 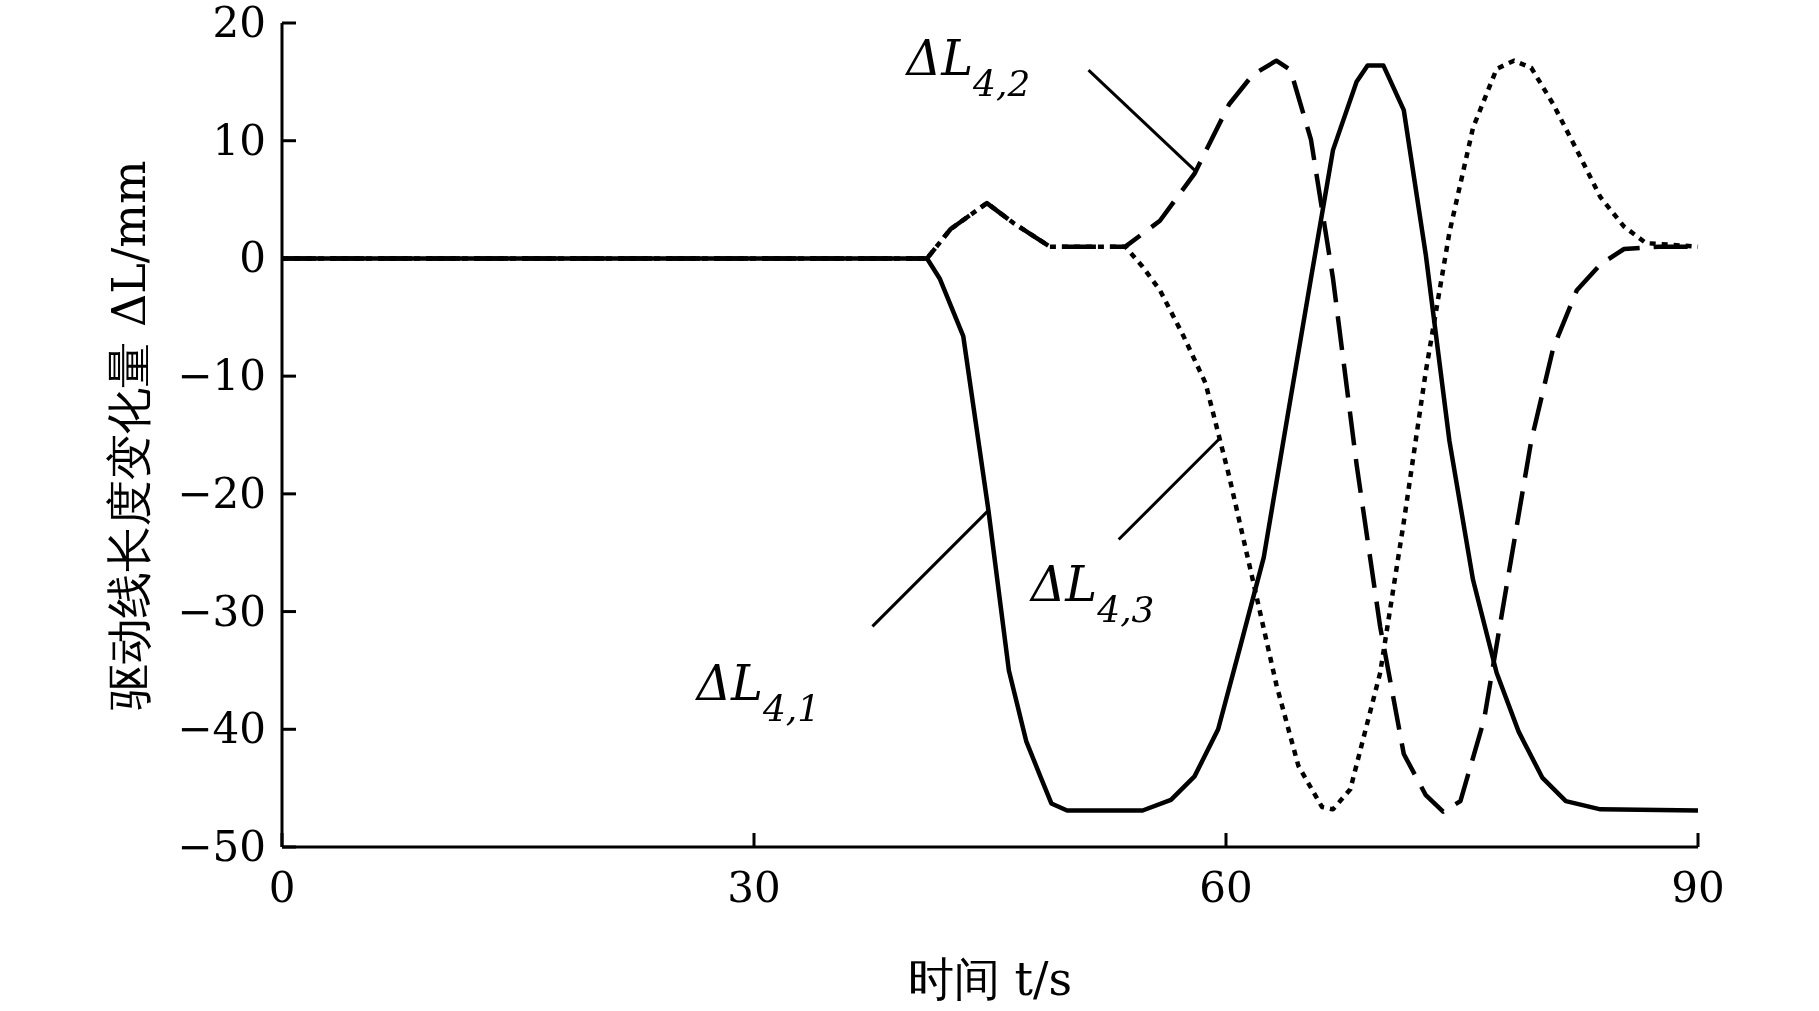 I want to click on y-axis-title: 驱动线长度变化量 ΔL/mm, so click(x=129, y=435).